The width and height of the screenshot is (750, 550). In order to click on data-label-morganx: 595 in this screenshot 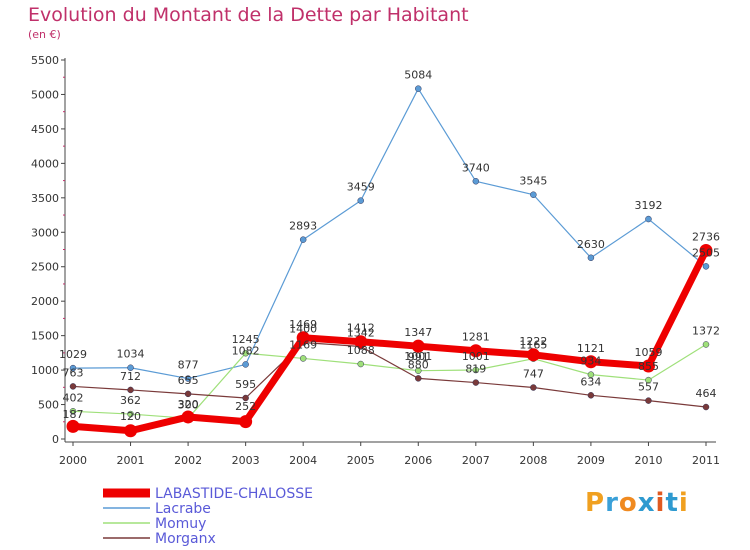, I will do `click(245, 384)`.